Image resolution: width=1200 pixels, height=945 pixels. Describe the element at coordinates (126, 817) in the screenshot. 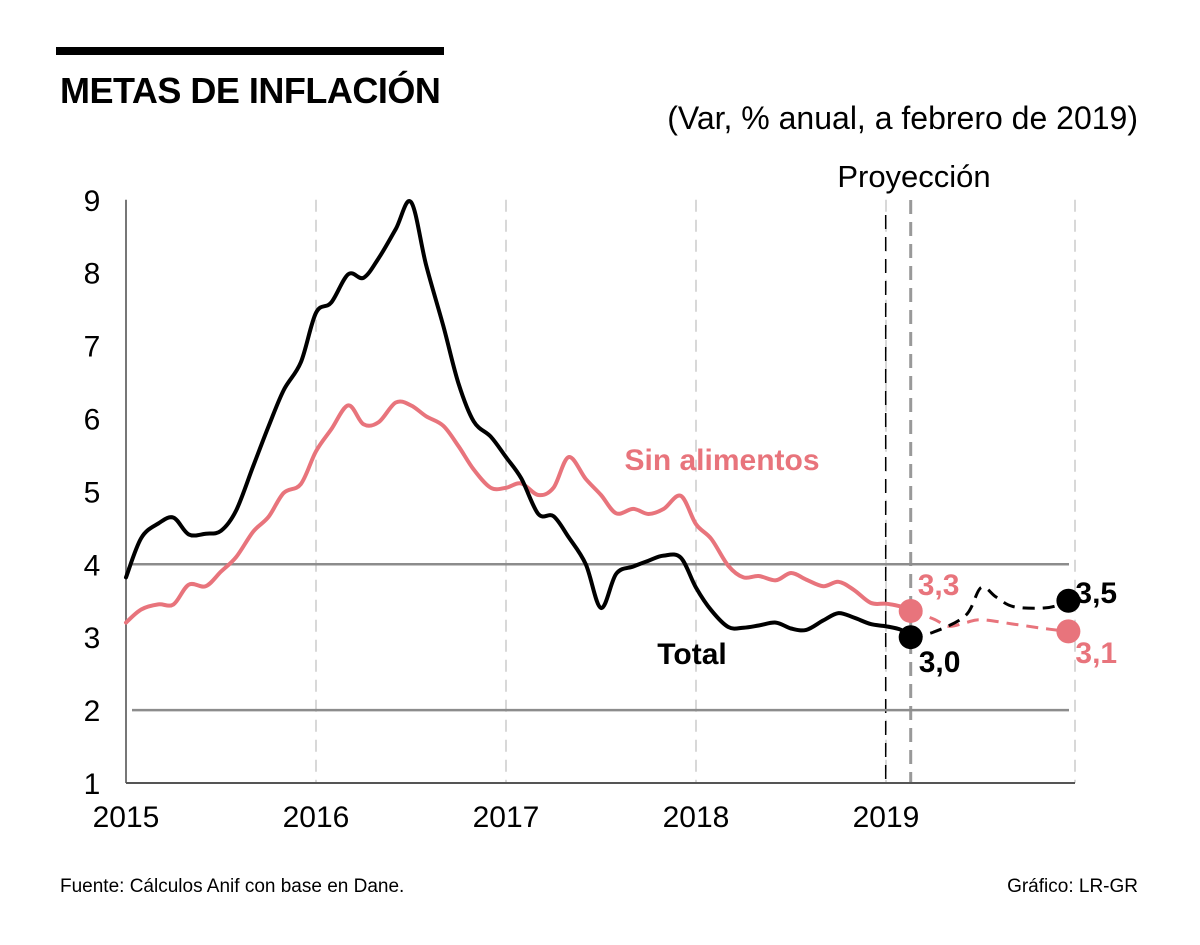

I see `x-tick-label: 2015` at that location.